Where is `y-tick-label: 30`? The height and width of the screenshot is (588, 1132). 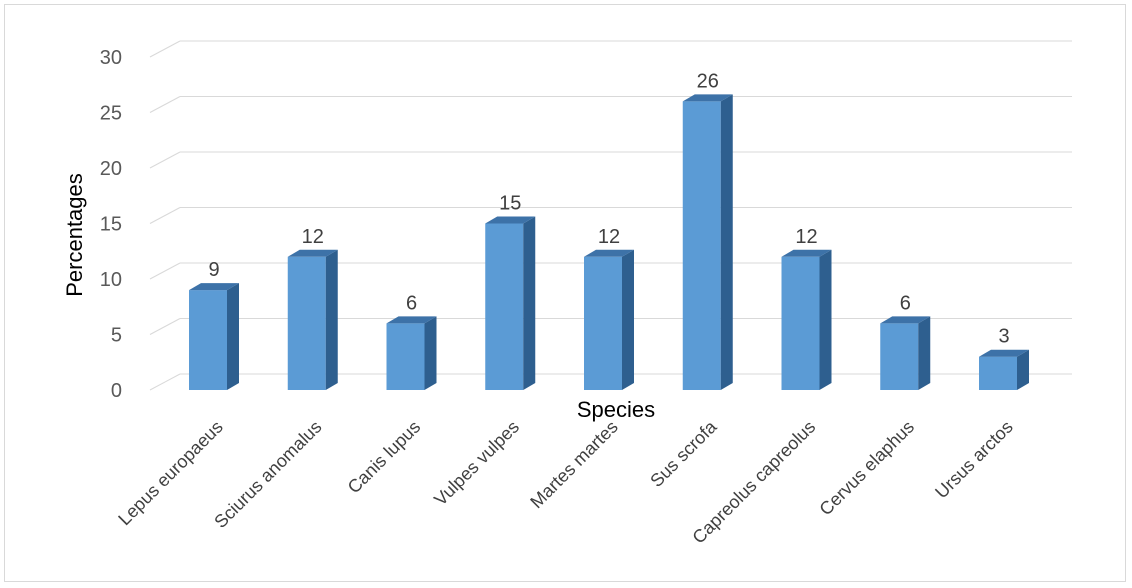
y-tick-label: 30 is located at coordinates (111, 58).